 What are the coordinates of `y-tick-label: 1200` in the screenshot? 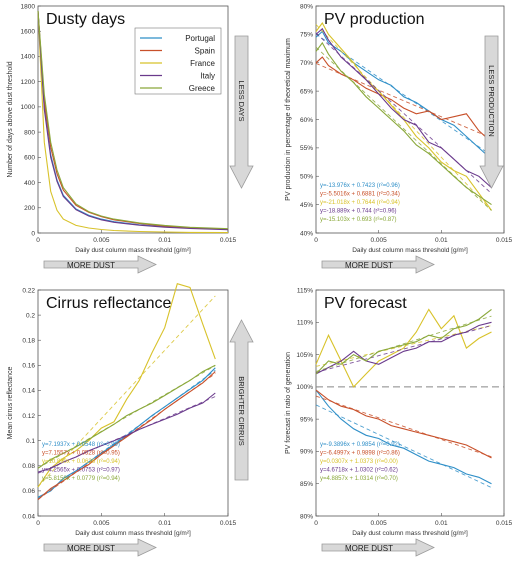 It's located at (28, 82).